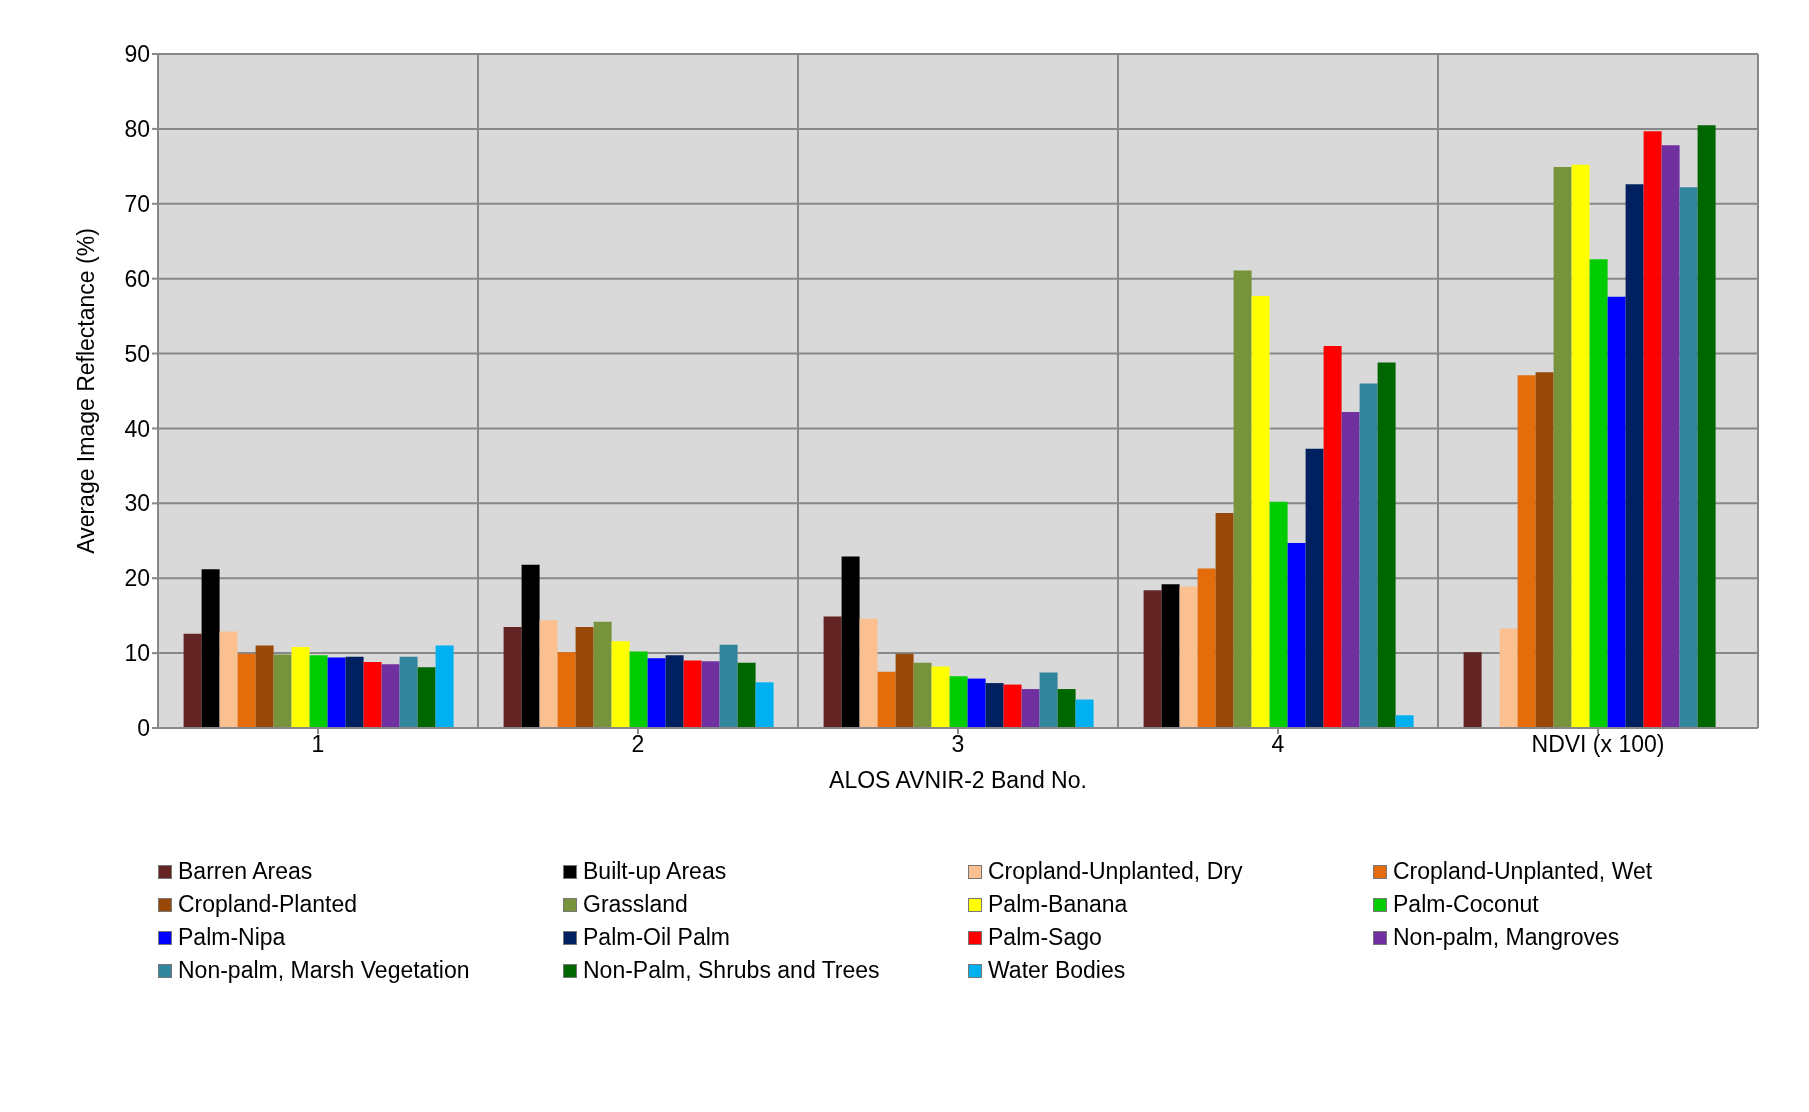  What do you see at coordinates (137, 503) in the screenshot?
I see `y-tick-label: 30` at bounding box center [137, 503].